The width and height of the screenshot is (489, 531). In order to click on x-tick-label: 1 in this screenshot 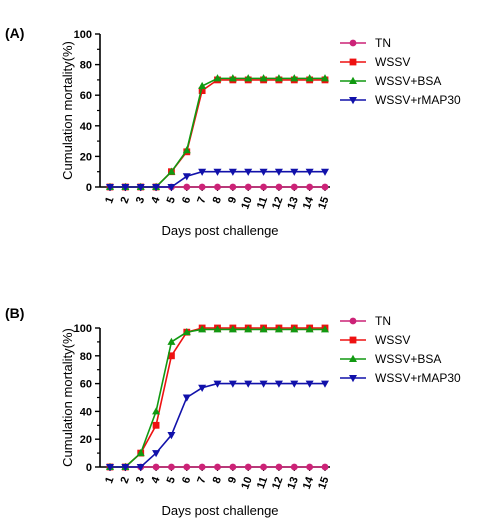, I will do `click(109, 480)`.